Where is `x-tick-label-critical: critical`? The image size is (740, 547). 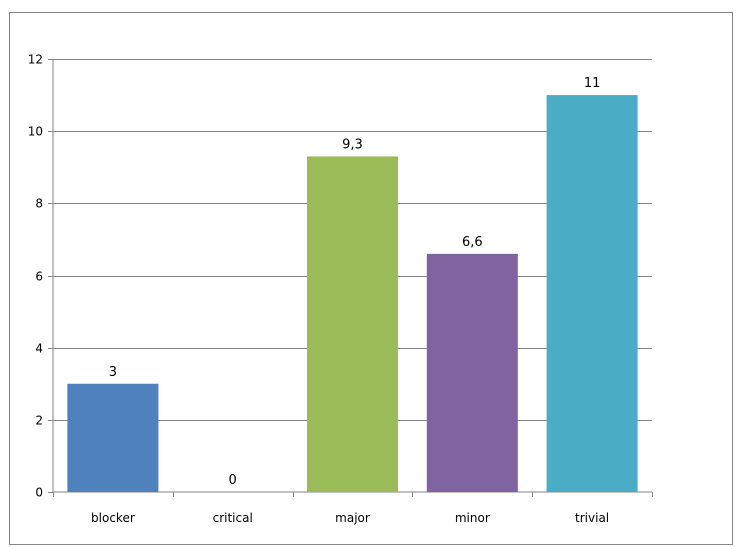 x-tick-label-critical: critical is located at coordinates (233, 518).